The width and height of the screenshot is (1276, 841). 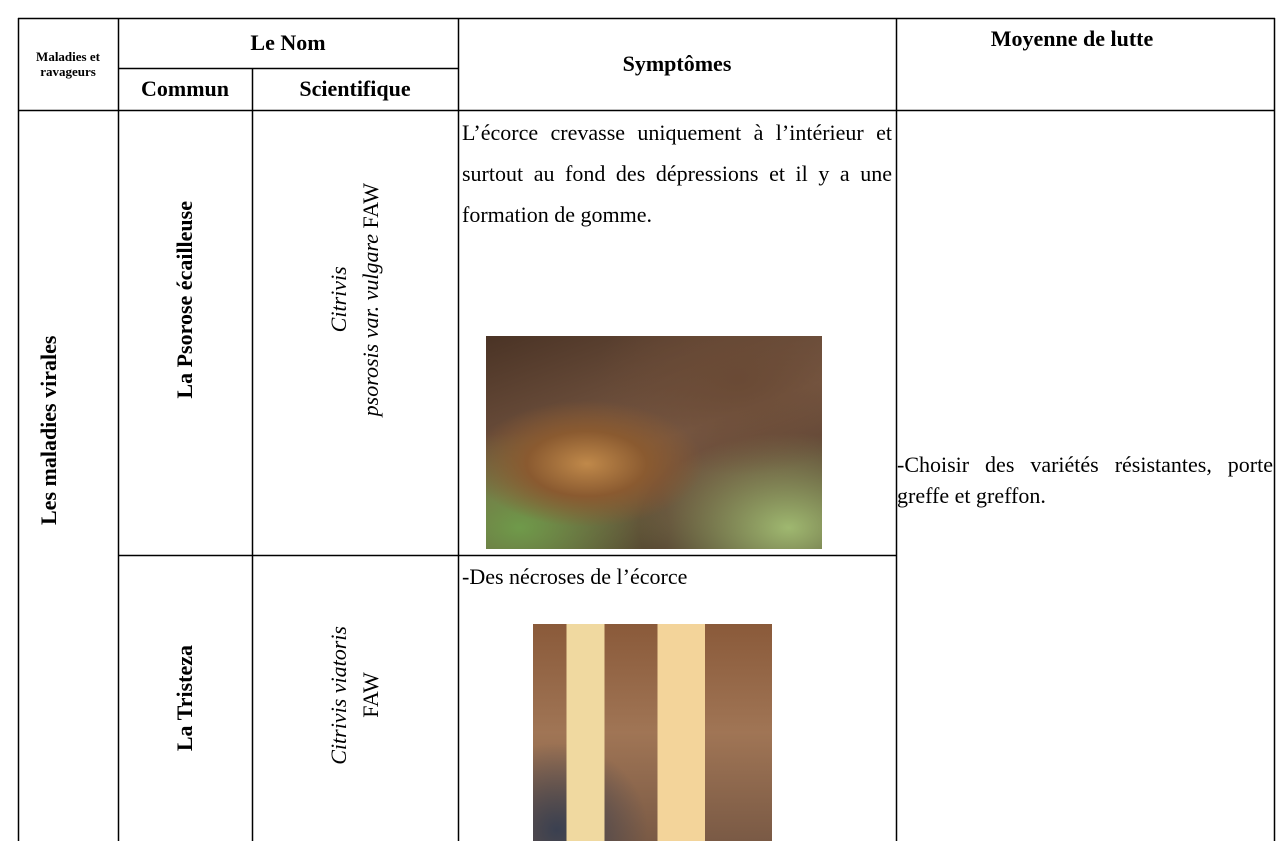 What do you see at coordinates (355, 695) in the screenshot?
I see `scientific-name: Citrivis viatoris FAW` at bounding box center [355, 695].